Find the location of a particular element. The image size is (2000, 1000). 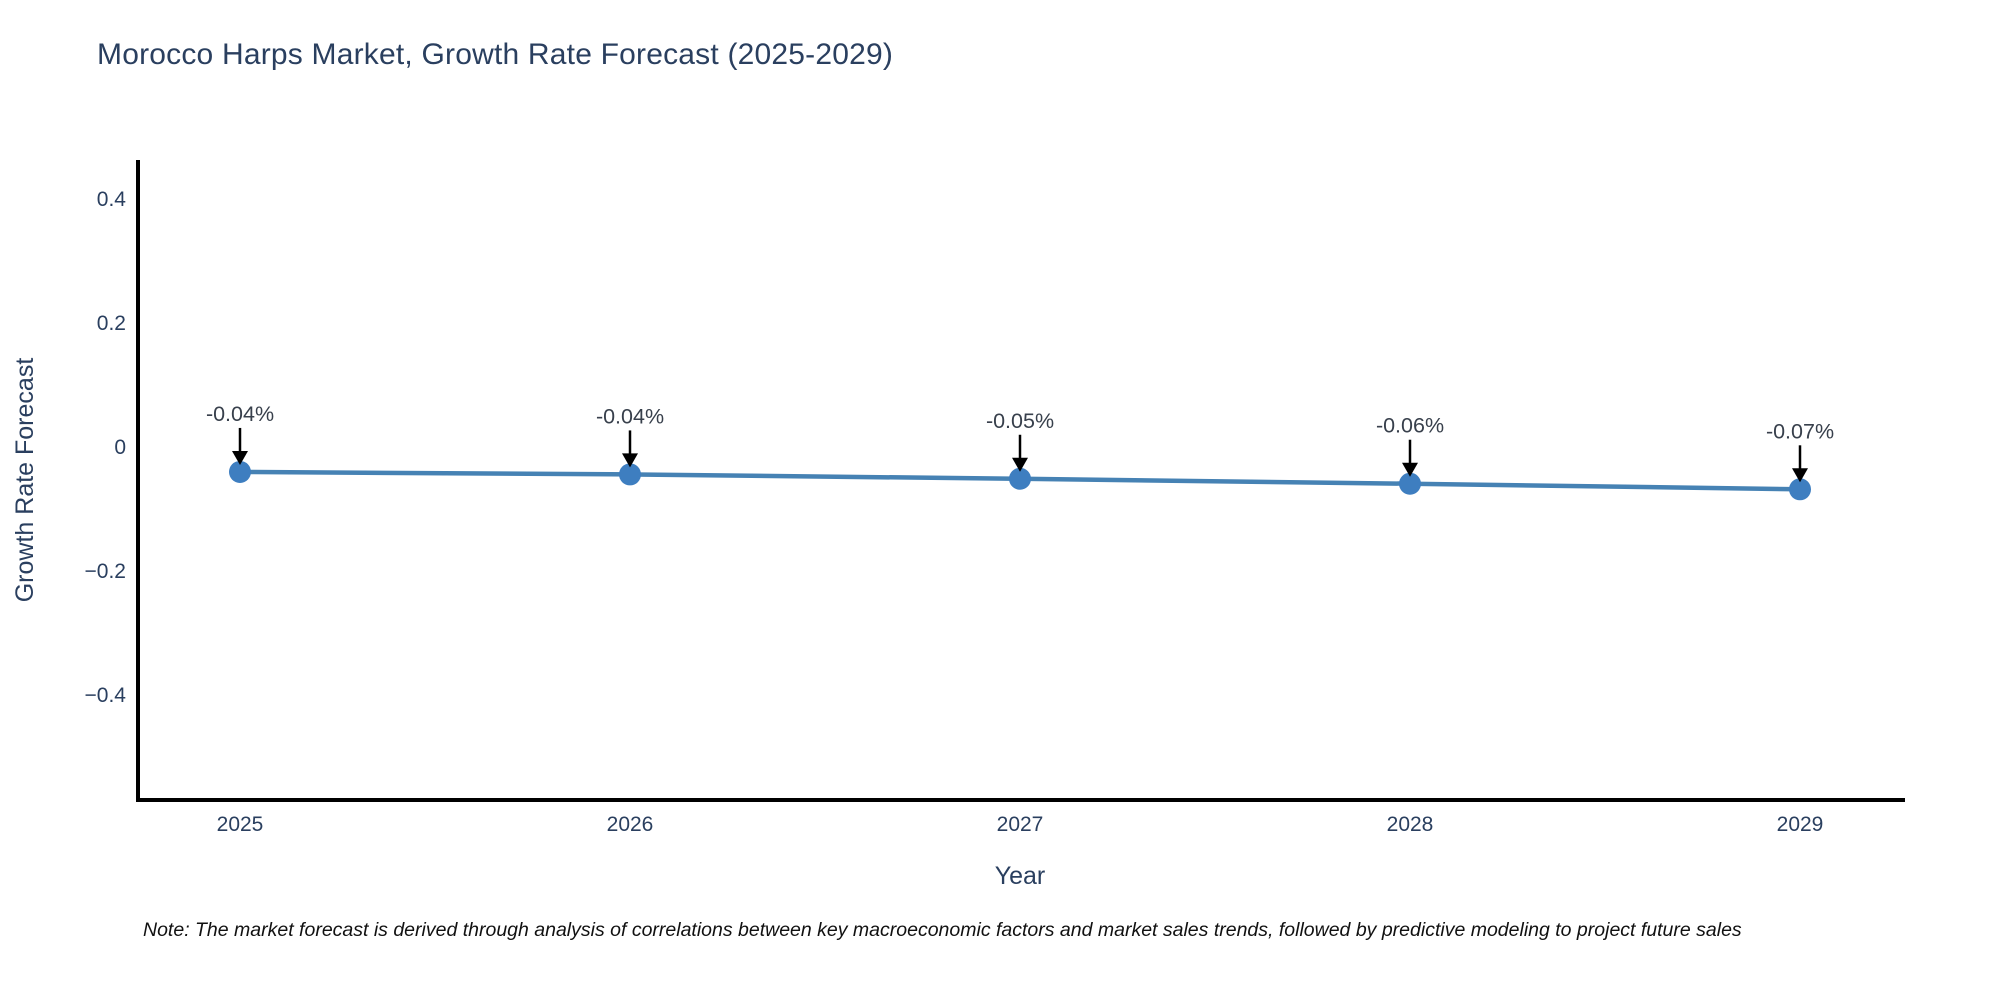

x-axis-tick-labels: 2025 2026 2027 2028 2029 is located at coordinates (1020, 824).